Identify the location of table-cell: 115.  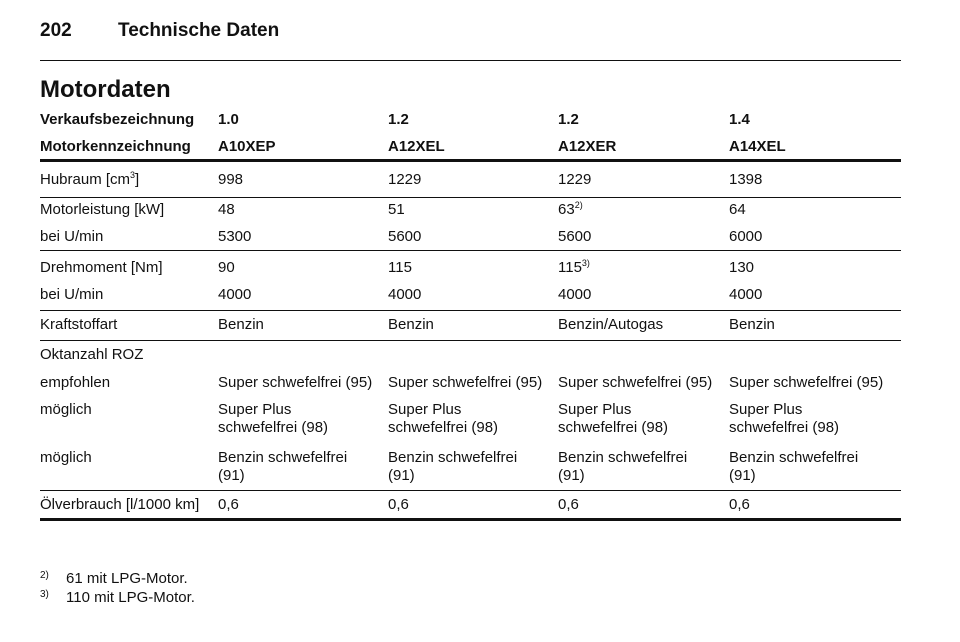
(400, 267).